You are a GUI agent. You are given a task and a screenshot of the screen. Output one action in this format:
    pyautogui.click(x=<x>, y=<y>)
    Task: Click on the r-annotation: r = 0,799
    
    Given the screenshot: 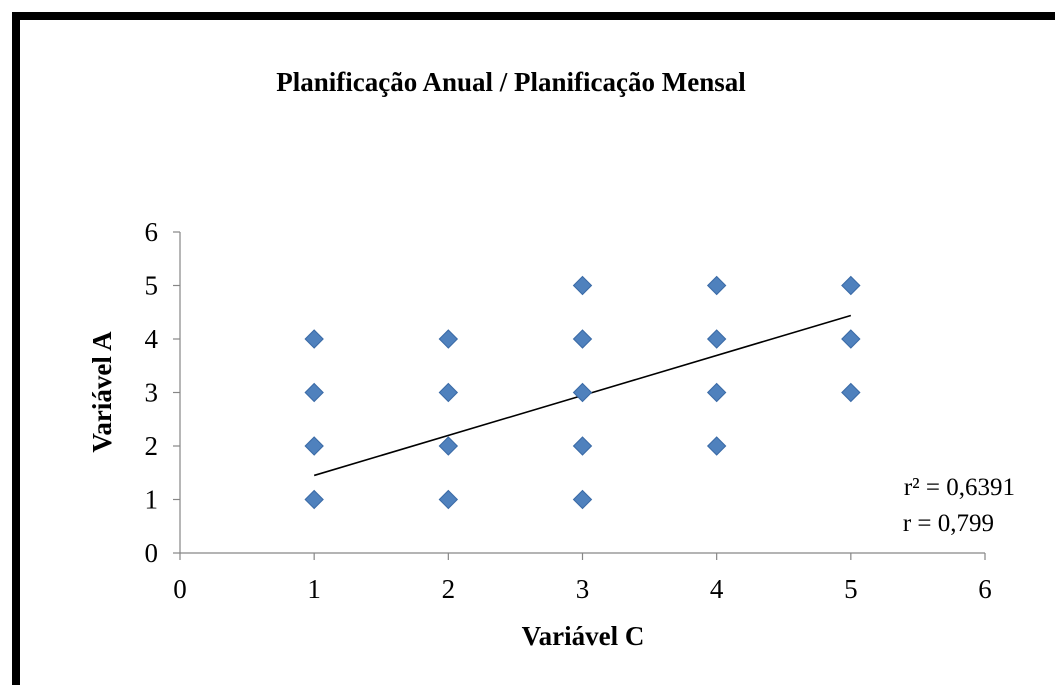 What is the action you would take?
    pyautogui.click(x=948, y=523)
    